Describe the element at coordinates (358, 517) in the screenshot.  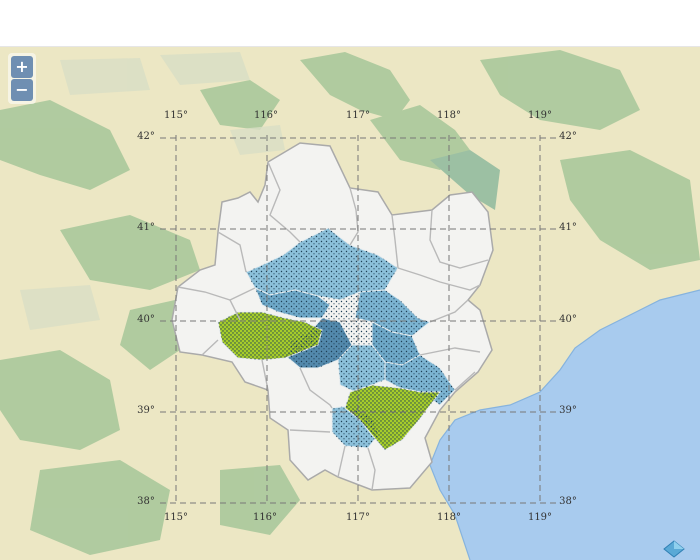
I see `lon-label-bottom: 117°` at that location.